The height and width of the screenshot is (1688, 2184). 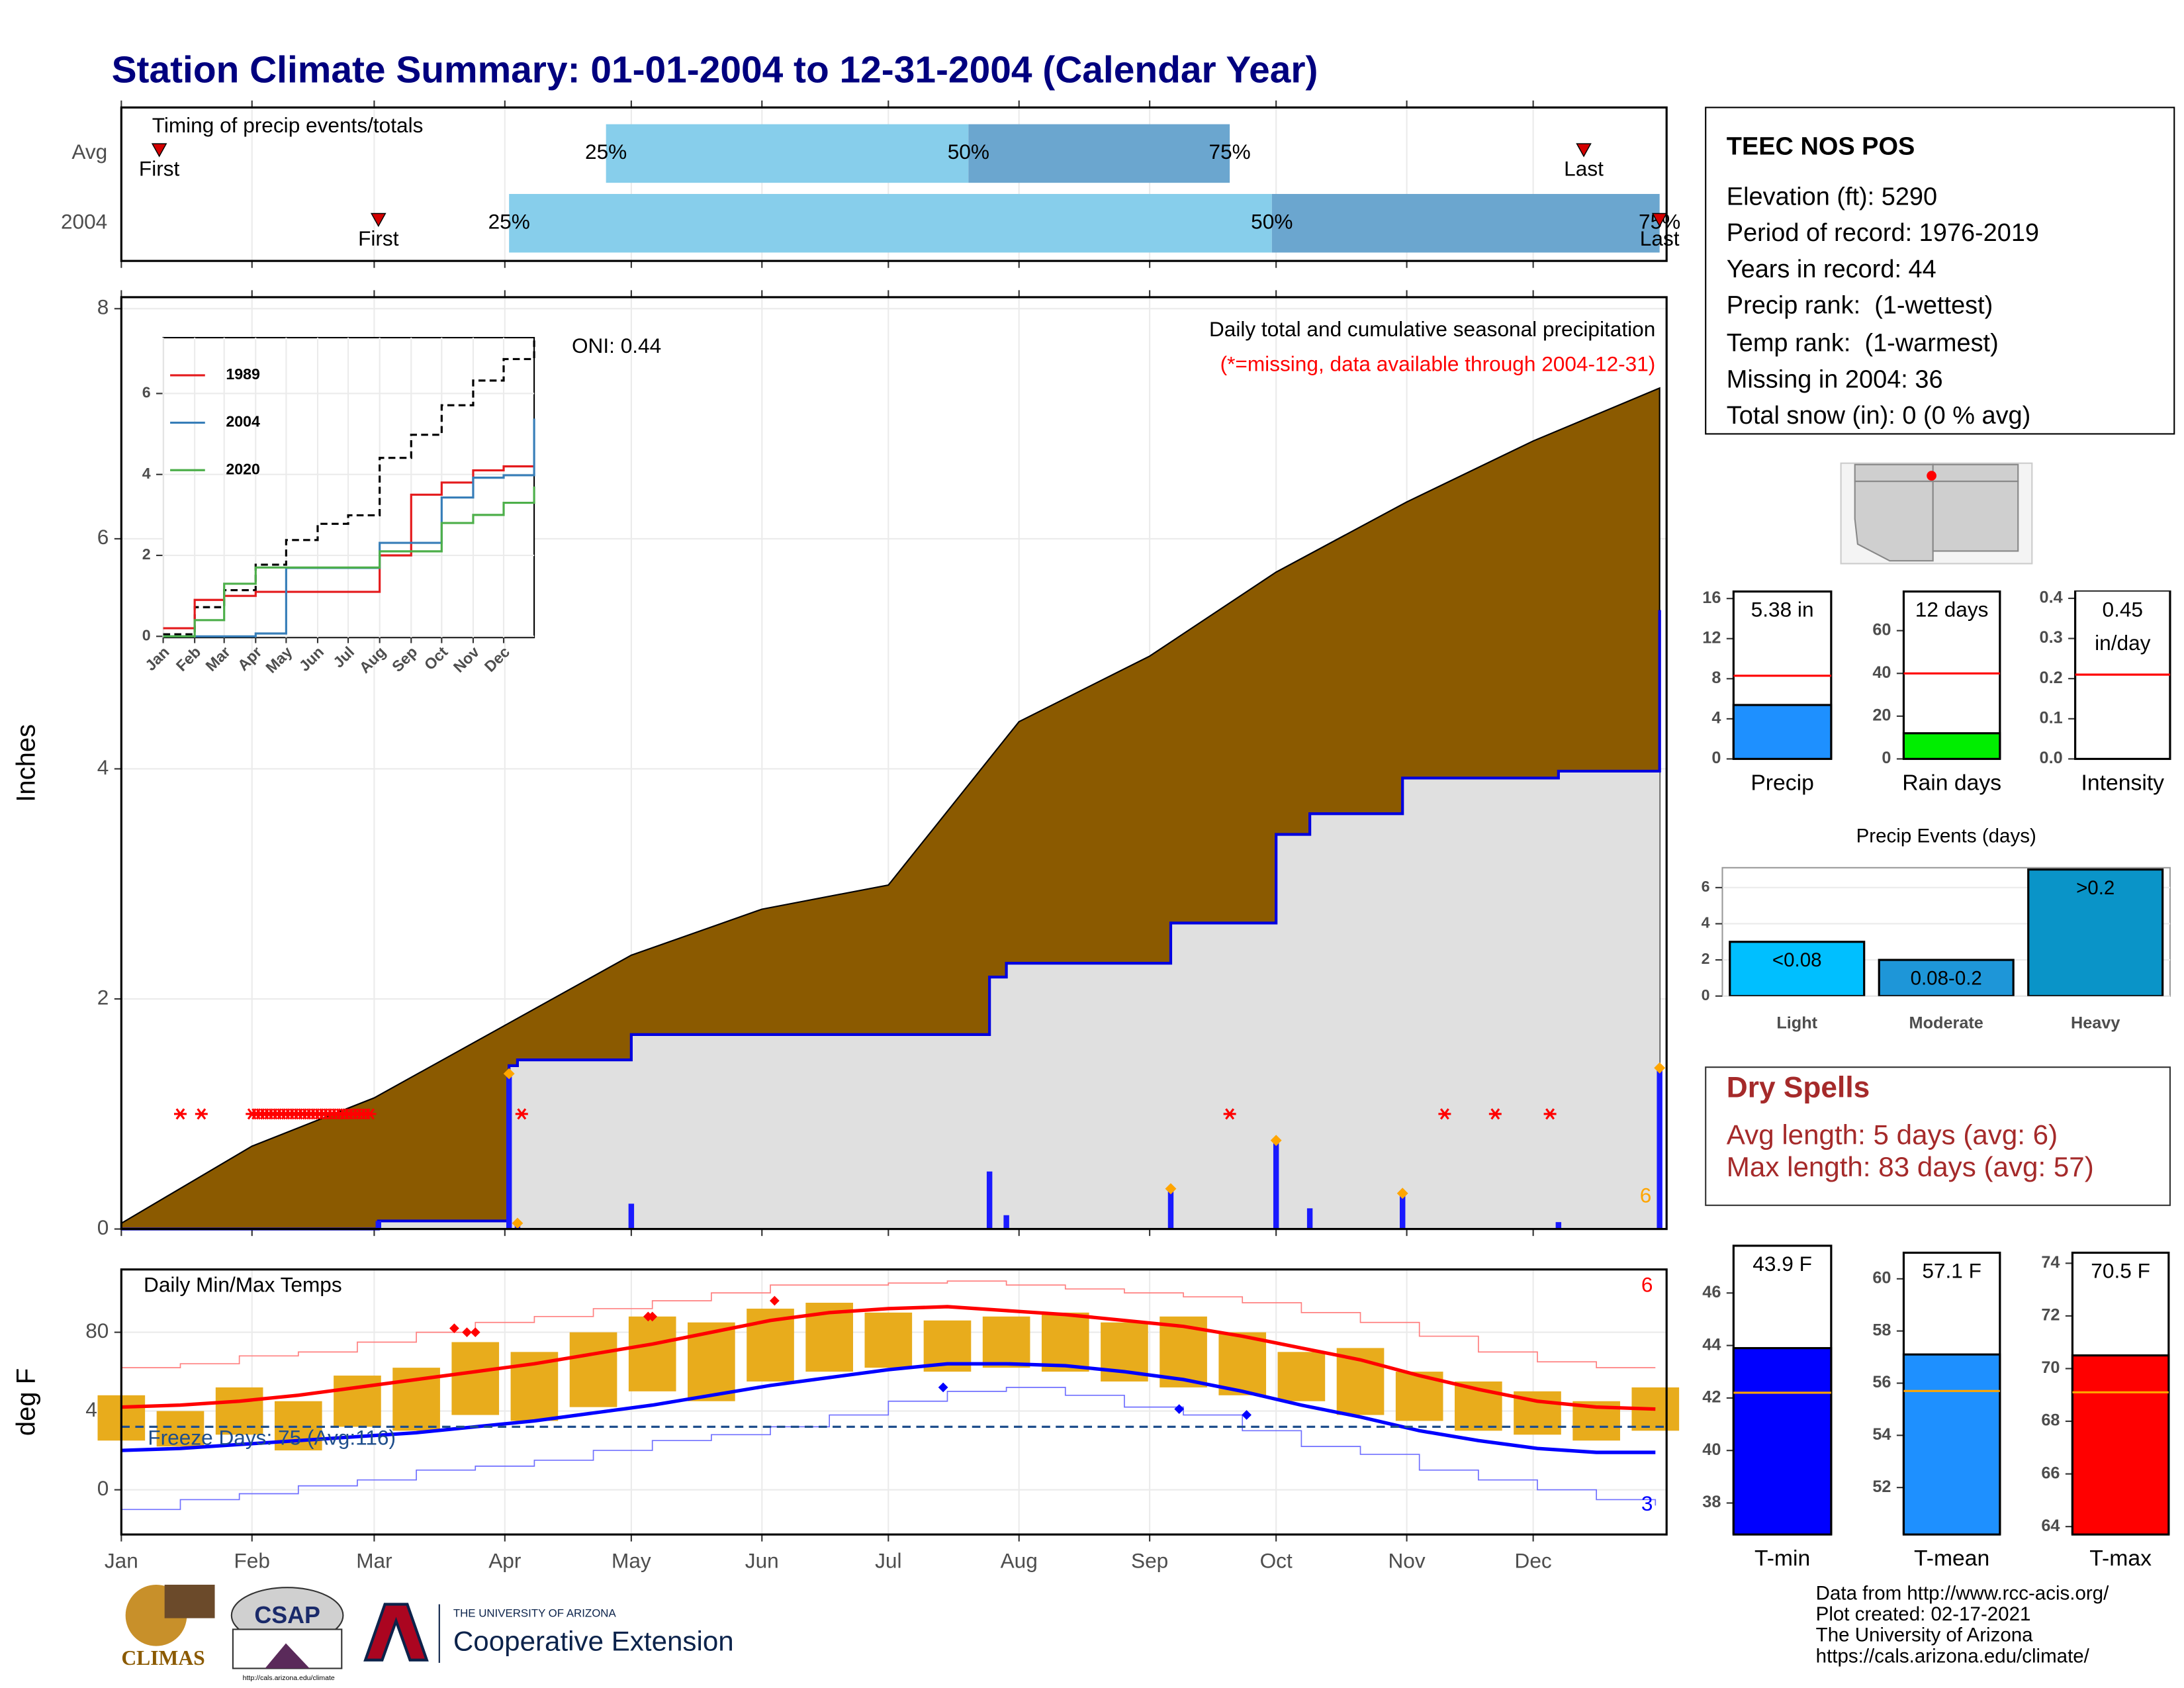 I want to click on percent-label: 25%, so click(x=509, y=222).